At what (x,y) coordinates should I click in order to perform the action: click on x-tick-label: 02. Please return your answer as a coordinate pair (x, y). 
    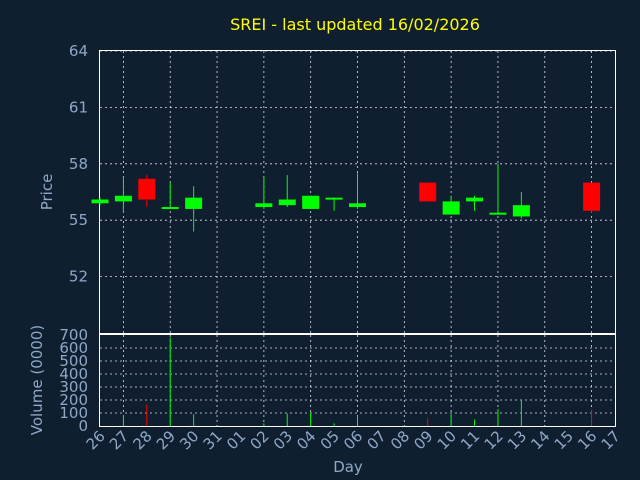
    Looking at the image, I should click on (259, 440).